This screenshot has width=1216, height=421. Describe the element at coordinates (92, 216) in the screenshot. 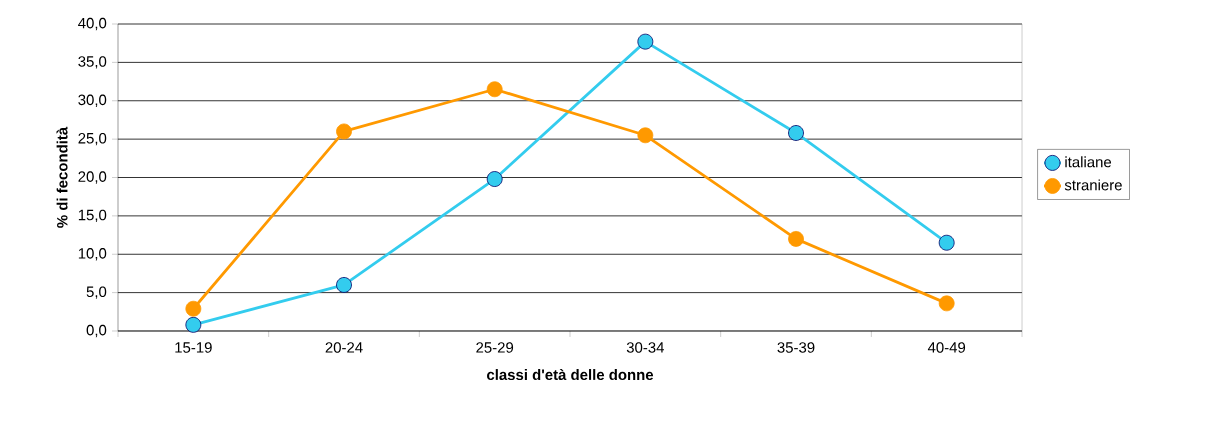

I see `y-tick-label: 15,0` at that location.